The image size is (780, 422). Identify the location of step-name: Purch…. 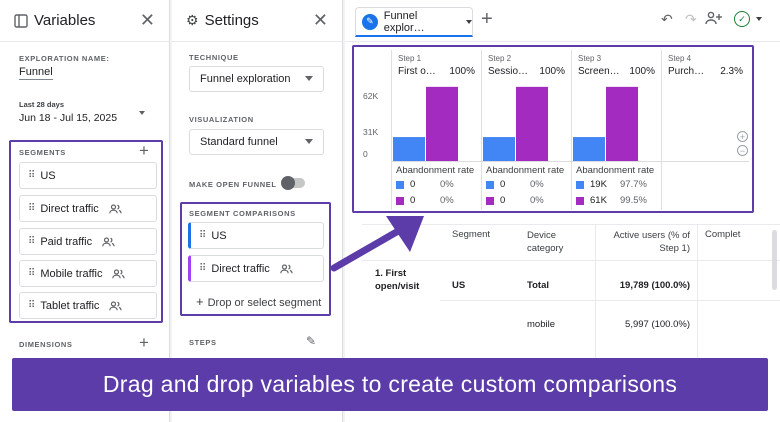
(686, 71).